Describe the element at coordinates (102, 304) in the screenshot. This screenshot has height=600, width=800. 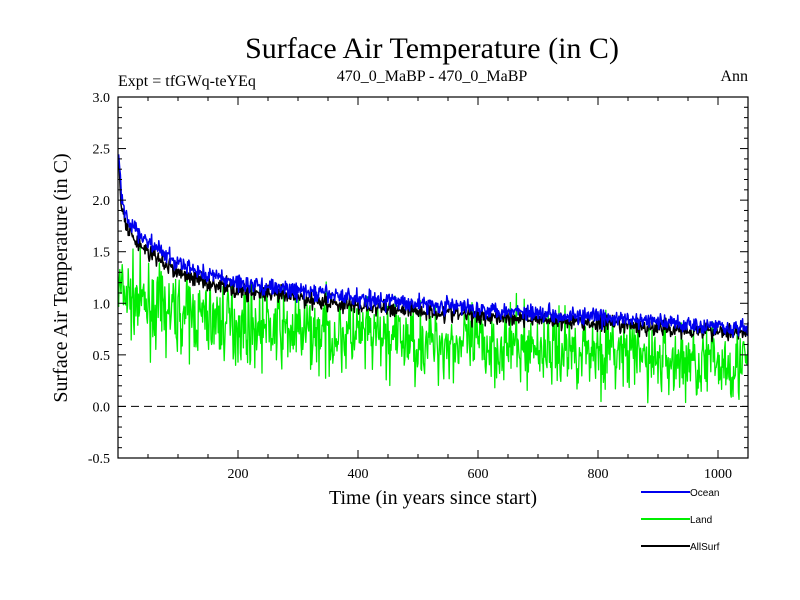
I see `y-tick-label: 1.0` at that location.